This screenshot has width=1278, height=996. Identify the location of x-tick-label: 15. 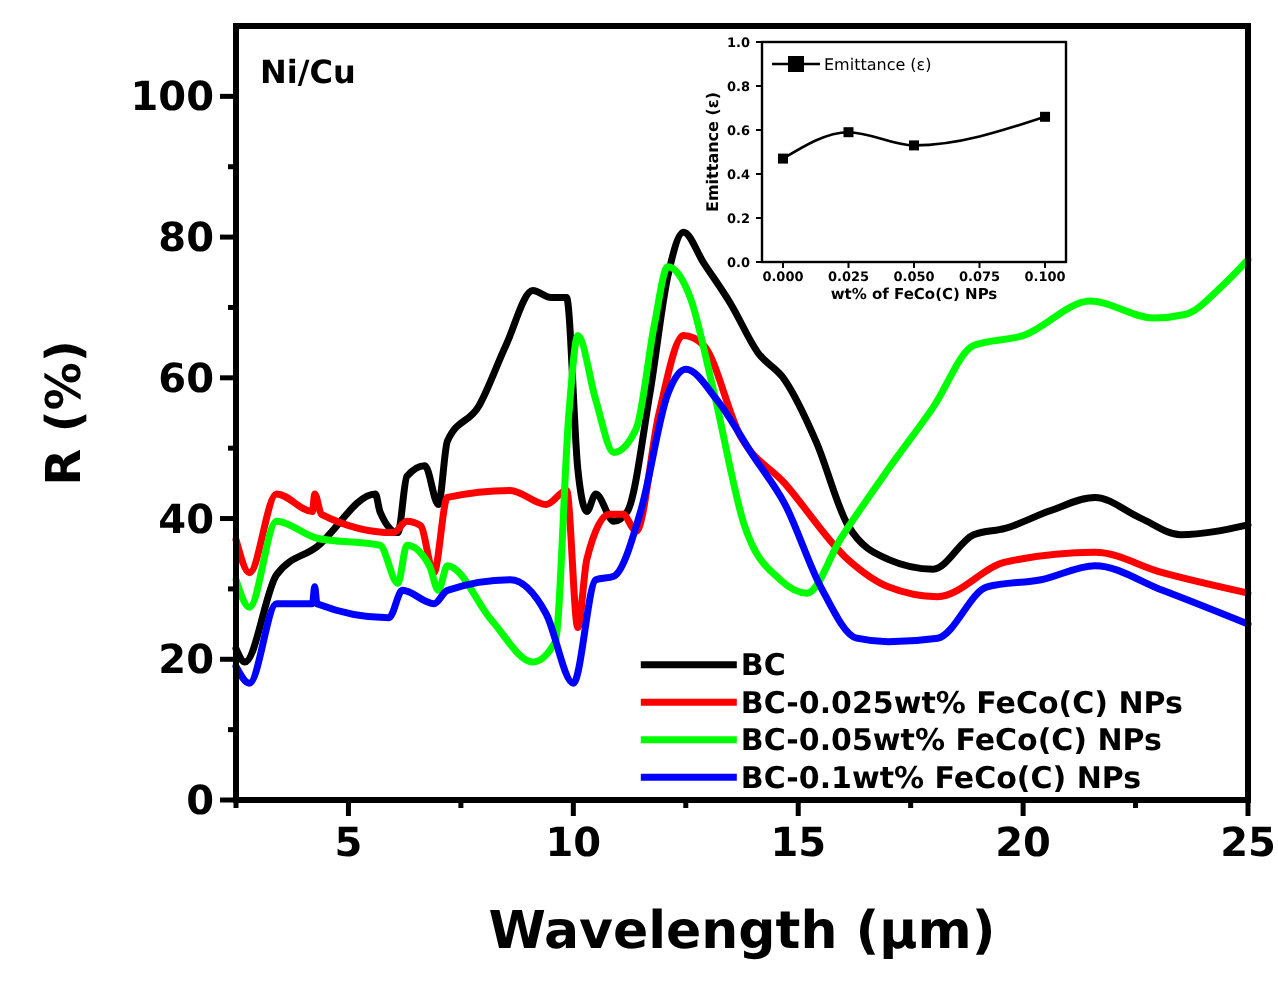
(798, 842).